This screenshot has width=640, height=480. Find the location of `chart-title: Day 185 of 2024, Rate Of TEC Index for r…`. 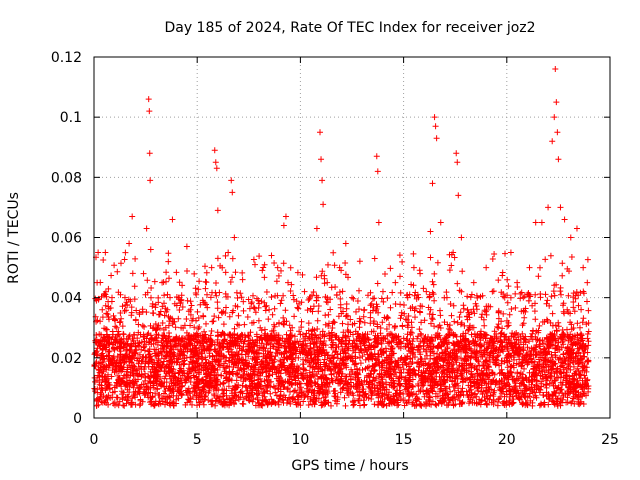

chart-title: Day 185 of 2024, Rate Of TEC Index for r… is located at coordinates (349, 28).